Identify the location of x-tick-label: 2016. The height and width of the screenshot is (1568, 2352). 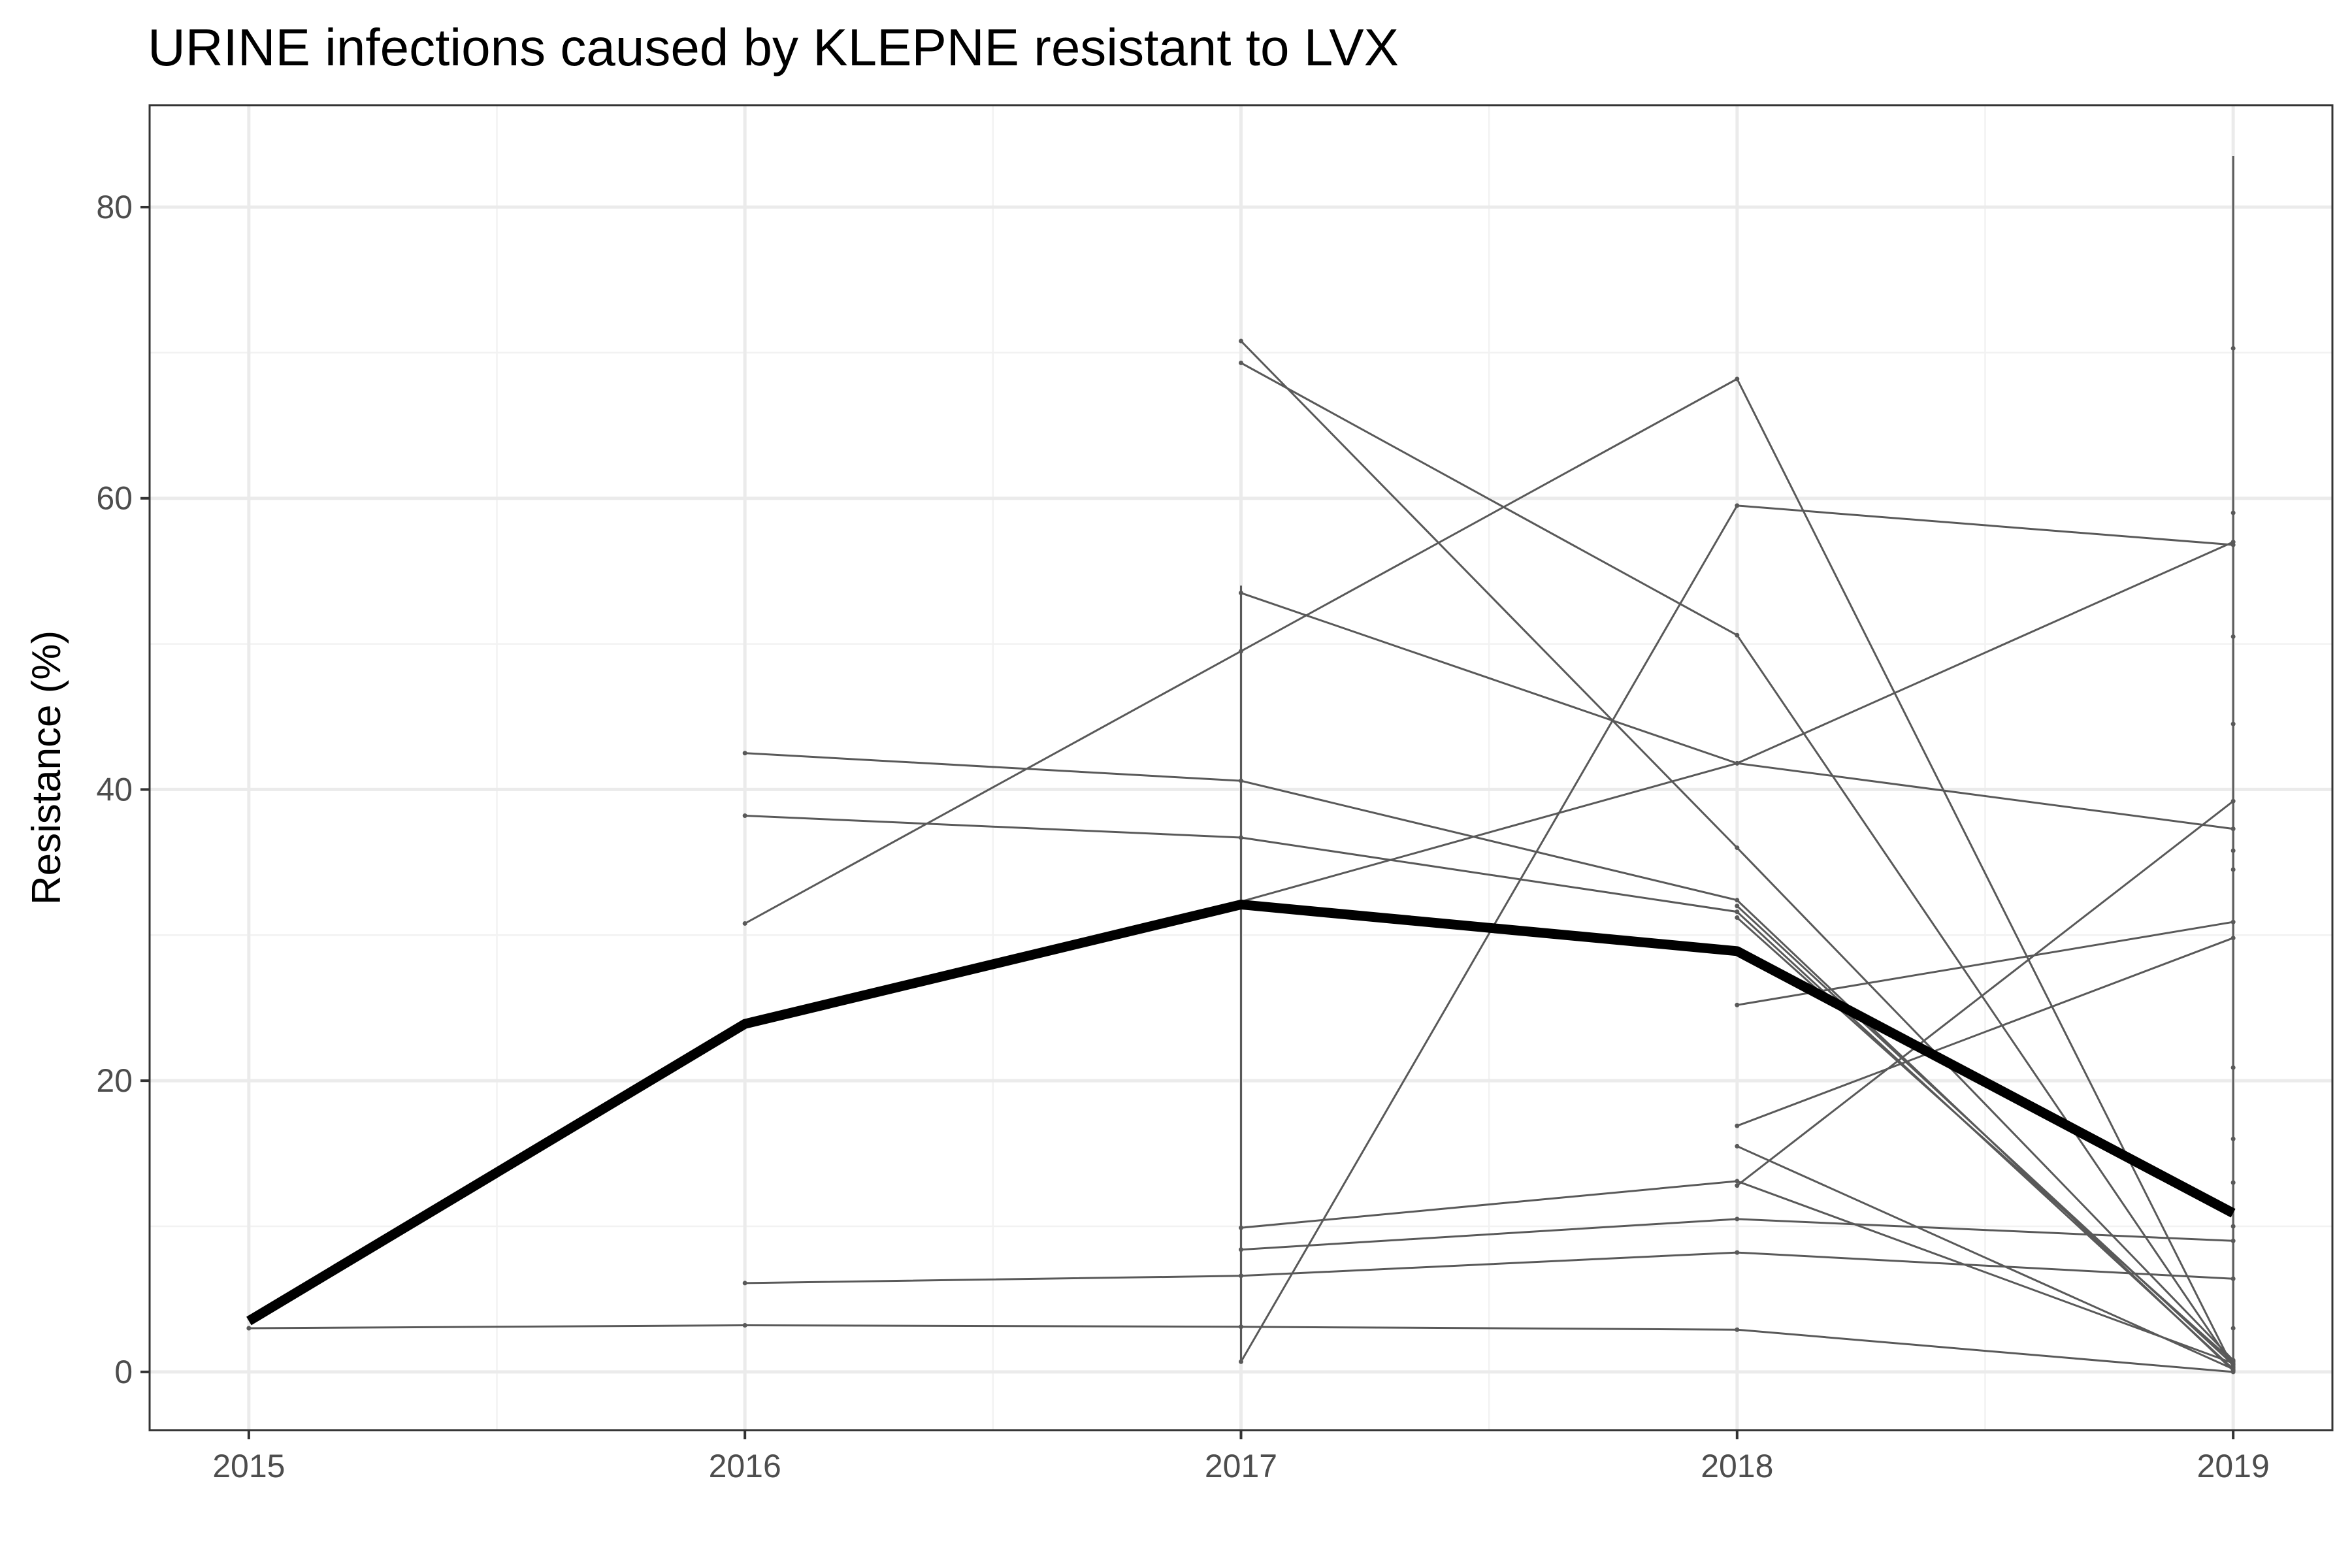
(745, 1466).